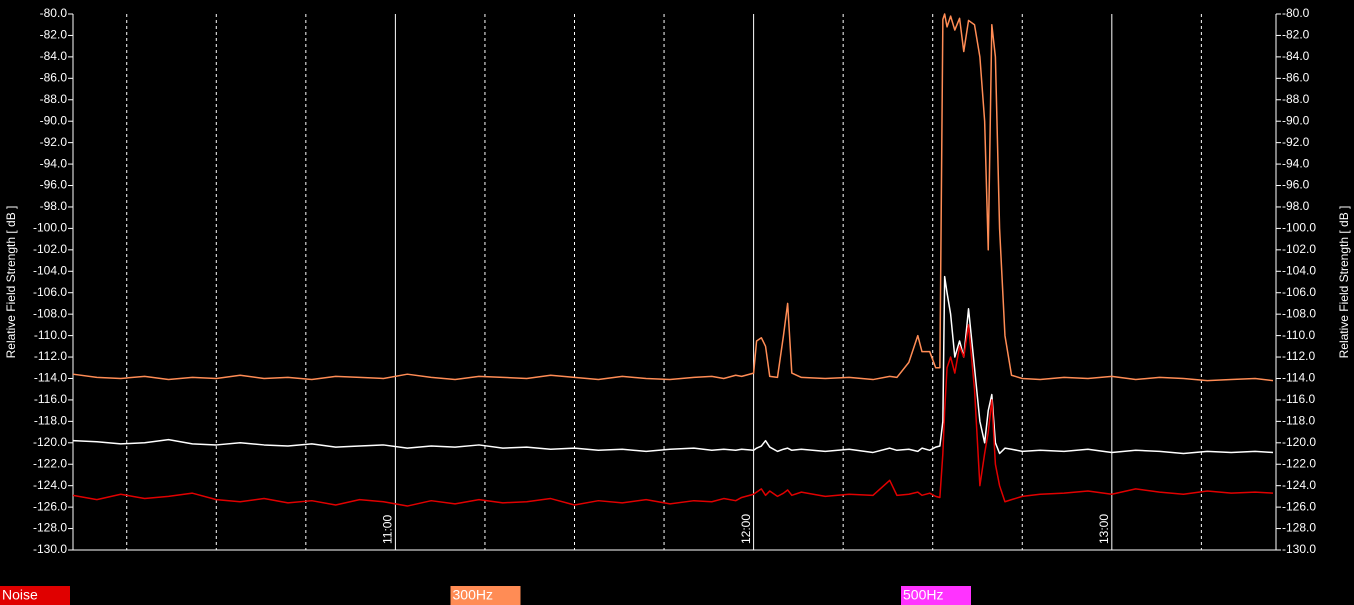  I want to click on y-axis-label: Relative Field Strength [ dB ], so click(11, 282).